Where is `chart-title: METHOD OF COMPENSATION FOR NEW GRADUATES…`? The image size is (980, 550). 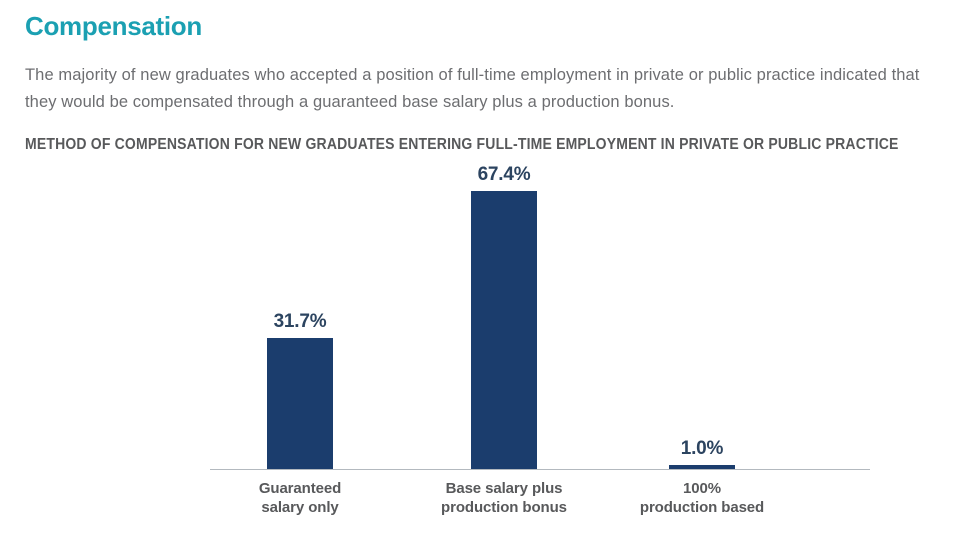 chart-title: METHOD OF COMPENSATION FOR NEW GRADUATES… is located at coordinates (462, 144).